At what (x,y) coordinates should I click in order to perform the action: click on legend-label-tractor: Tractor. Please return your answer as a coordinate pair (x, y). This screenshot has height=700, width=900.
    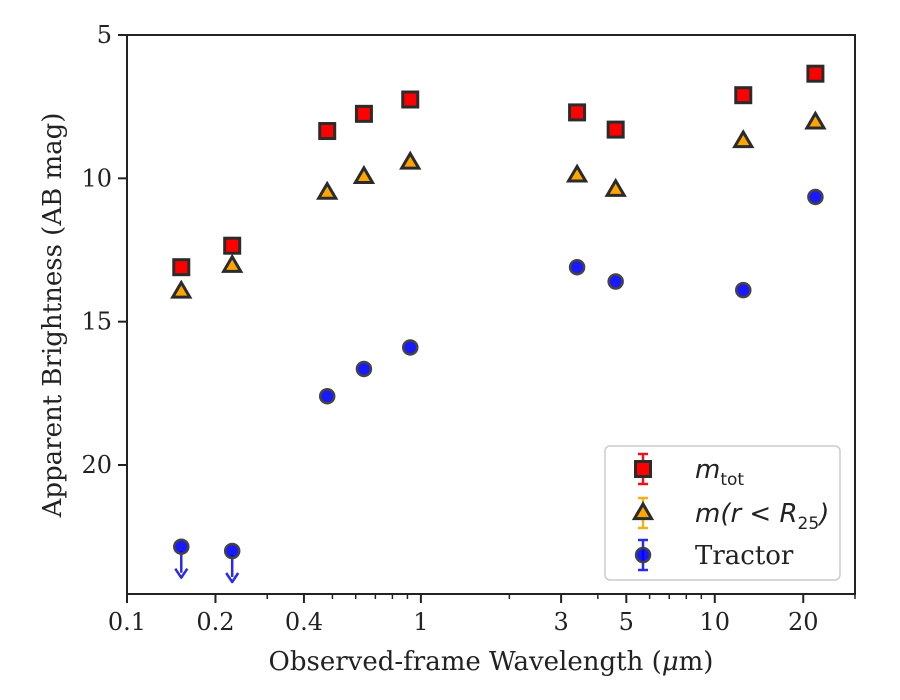
    Looking at the image, I should click on (744, 556).